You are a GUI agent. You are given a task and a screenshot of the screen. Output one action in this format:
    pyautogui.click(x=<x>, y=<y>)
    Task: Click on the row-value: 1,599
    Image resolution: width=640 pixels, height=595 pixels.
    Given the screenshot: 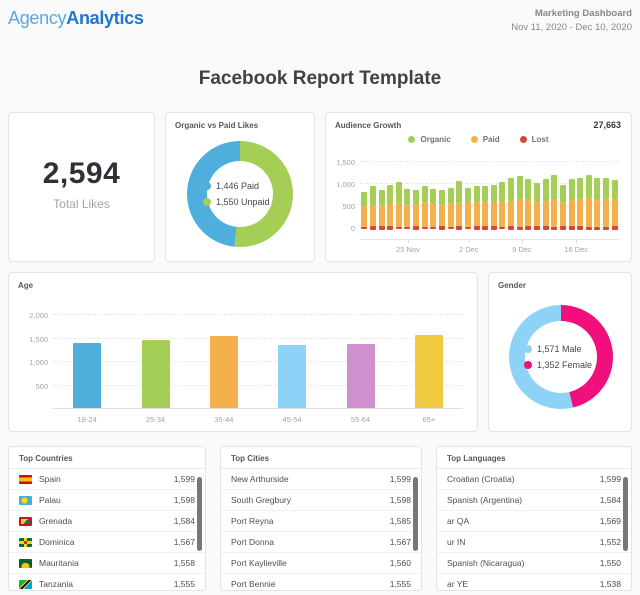 What is the action you would take?
    pyautogui.click(x=184, y=479)
    